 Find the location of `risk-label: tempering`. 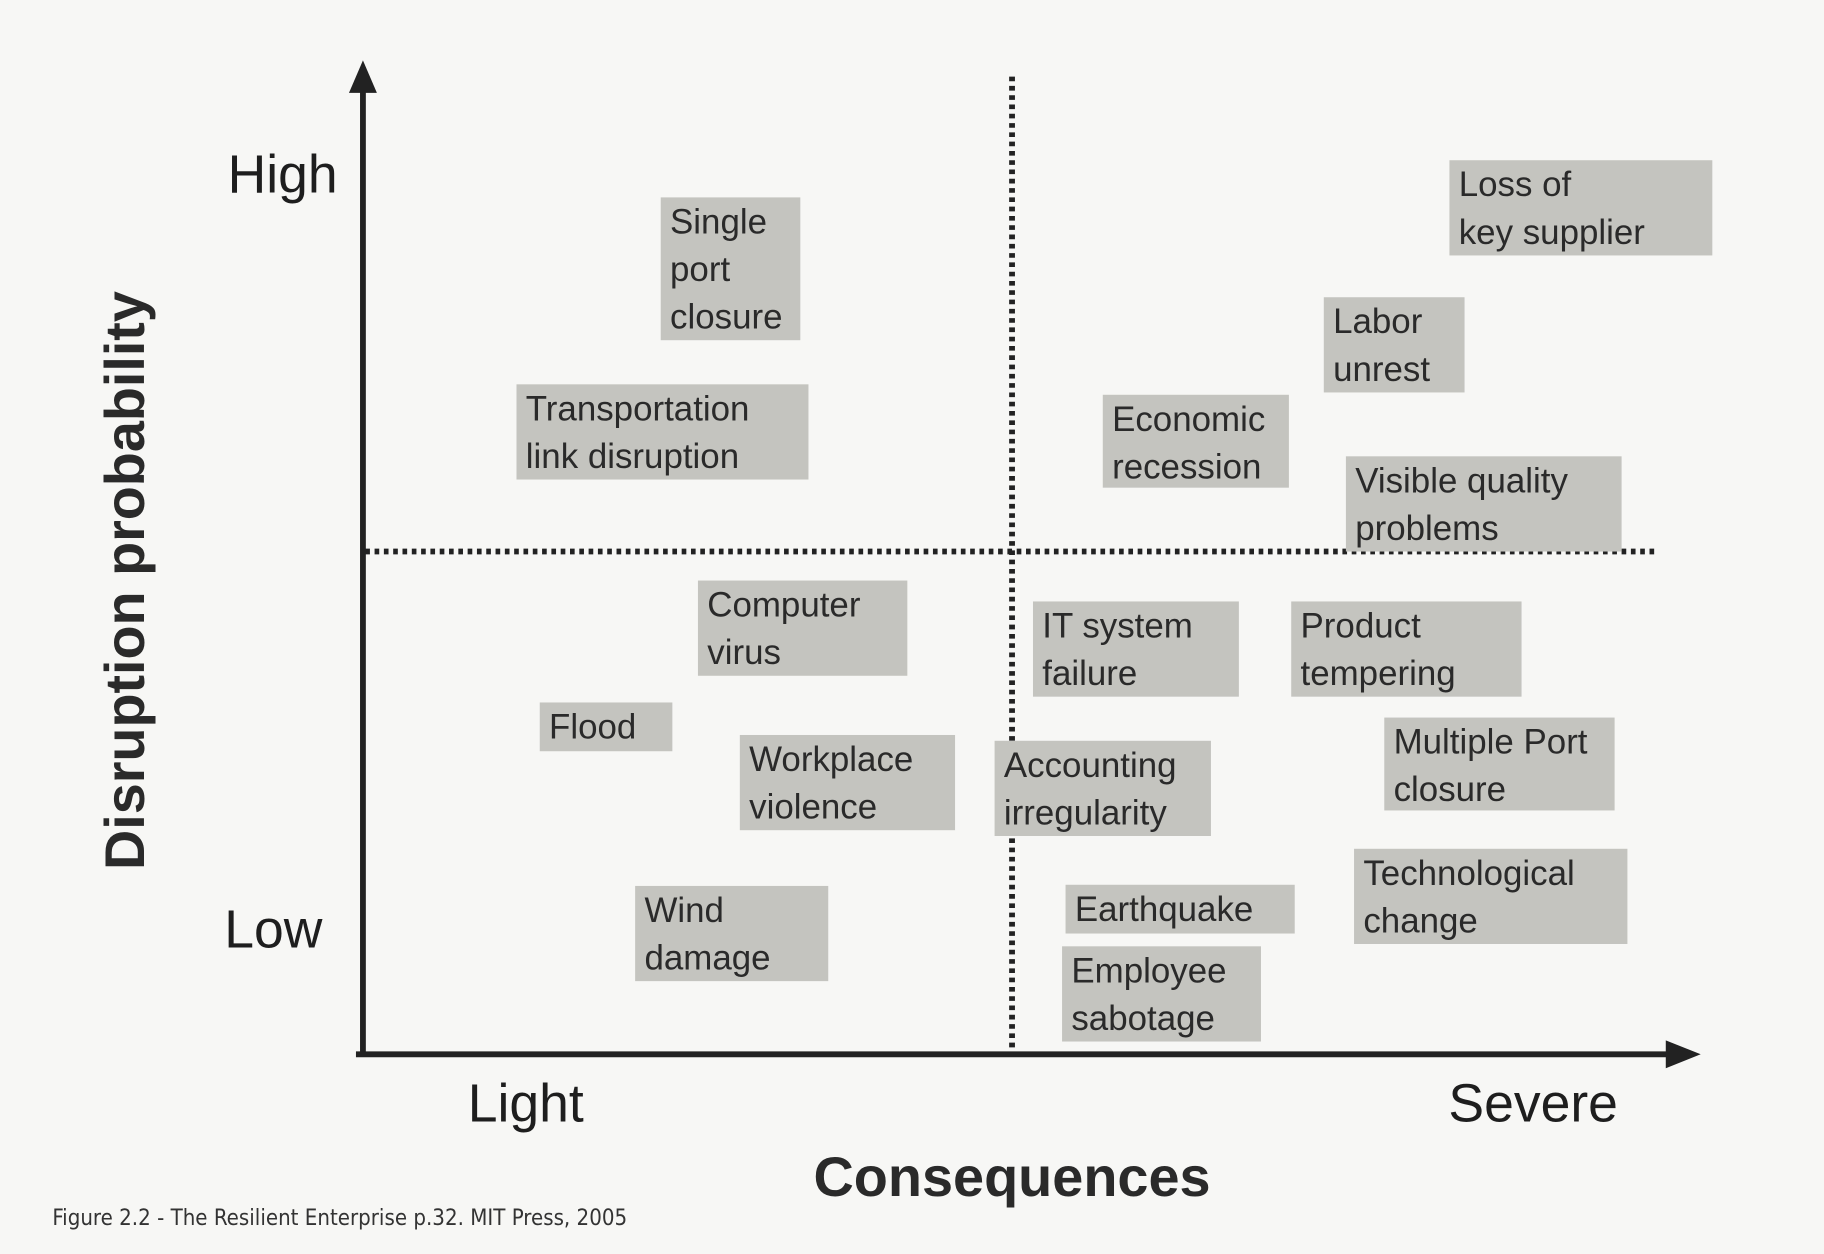

risk-label: tempering is located at coordinates (1378, 673).